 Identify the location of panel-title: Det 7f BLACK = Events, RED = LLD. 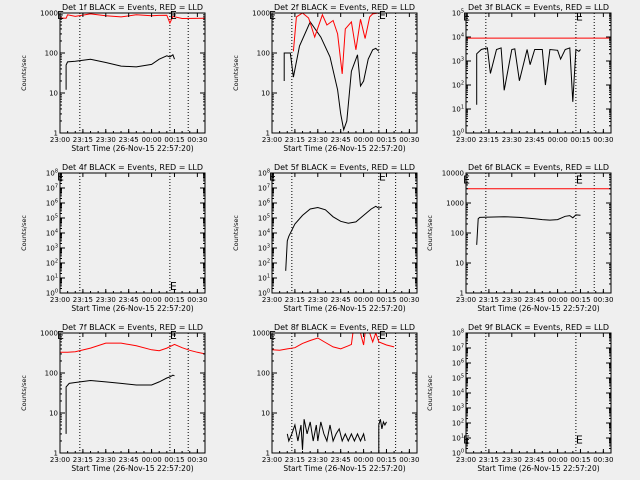
(132, 327).